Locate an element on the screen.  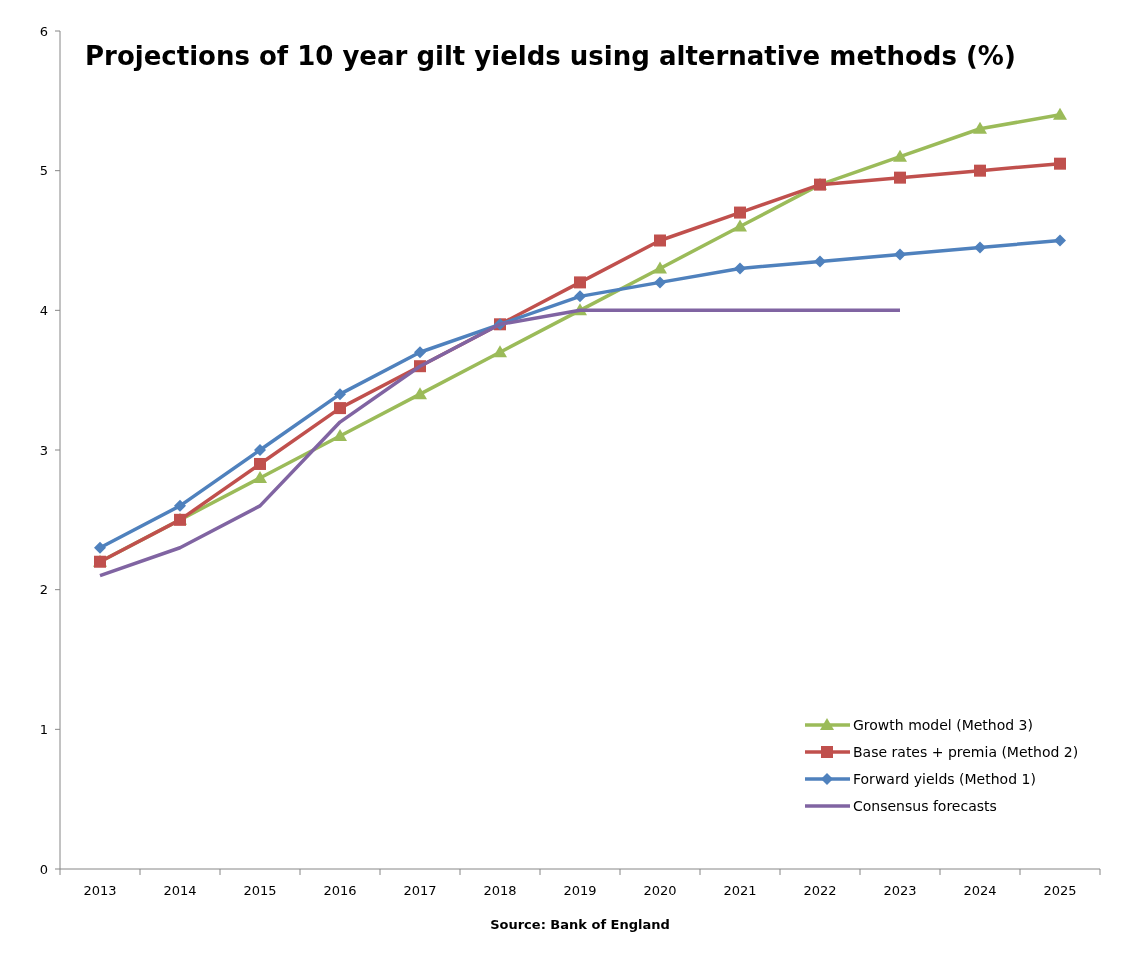
legend-label: Forward yields (Method 1) is located at coordinates (944, 778).